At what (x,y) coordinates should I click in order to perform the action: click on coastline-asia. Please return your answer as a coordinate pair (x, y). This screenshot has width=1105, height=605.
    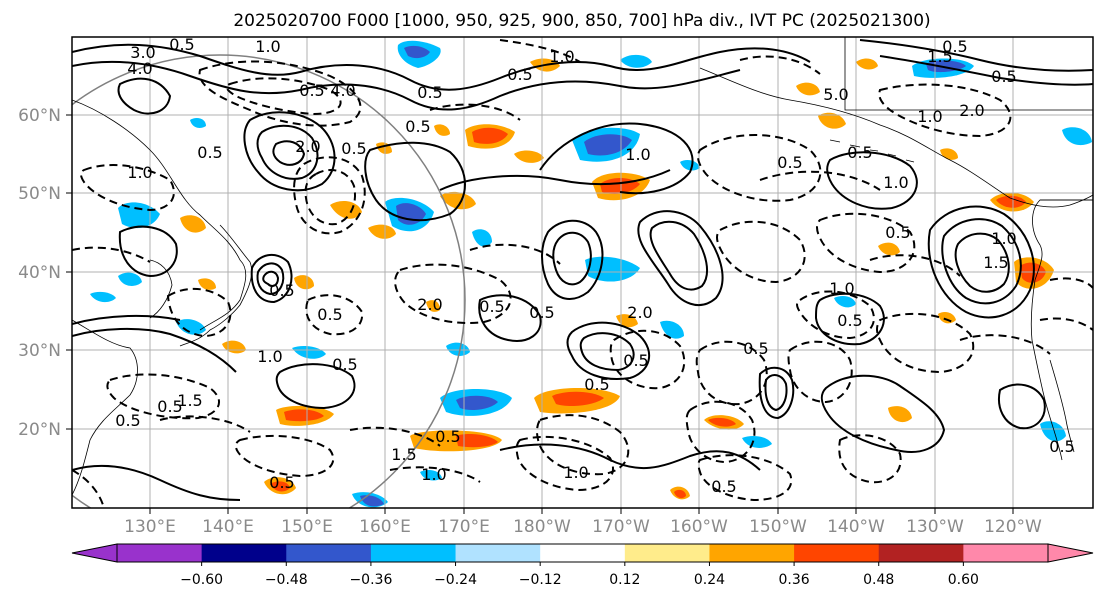
    Looking at the image, I should click on (159, 215).